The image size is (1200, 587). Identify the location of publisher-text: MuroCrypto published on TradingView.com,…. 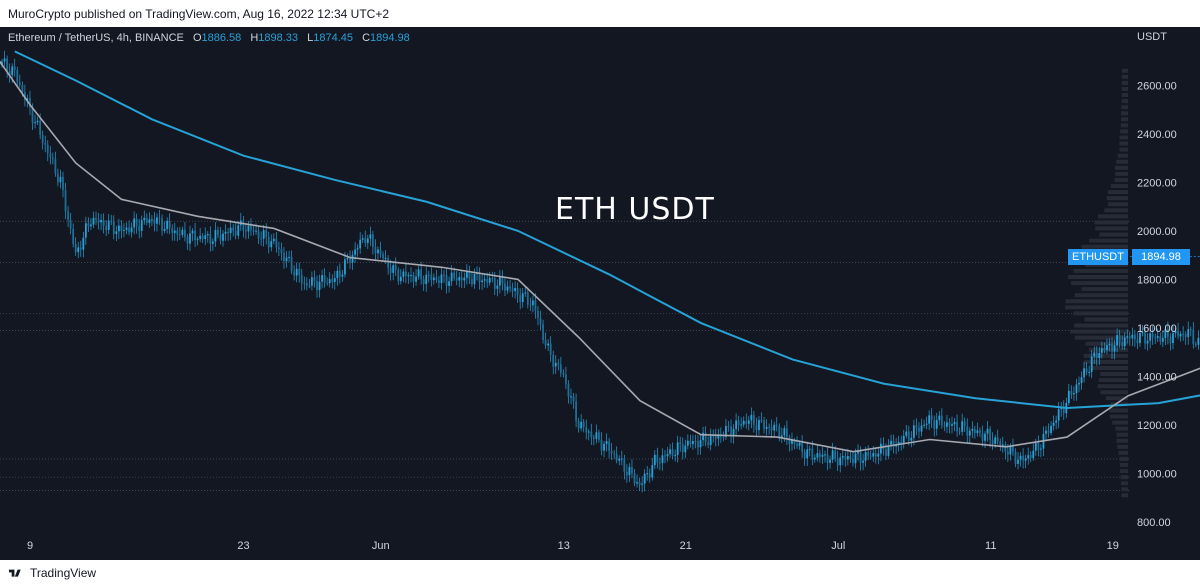
(199, 14).